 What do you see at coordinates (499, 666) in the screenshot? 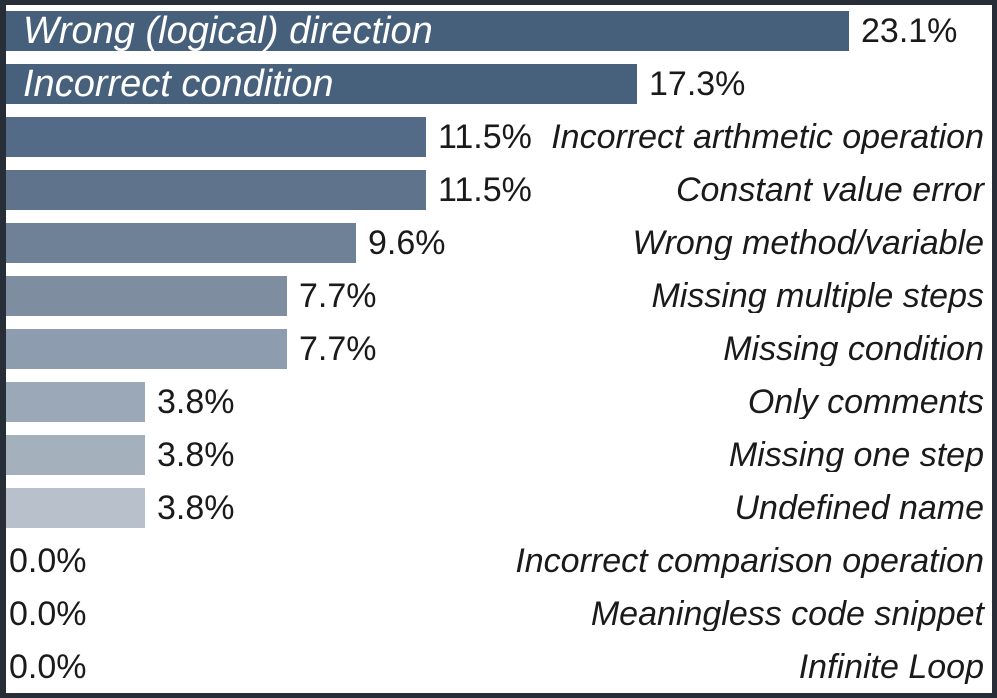
I see `bar-row: 0.0% Infinite Loop` at bounding box center [499, 666].